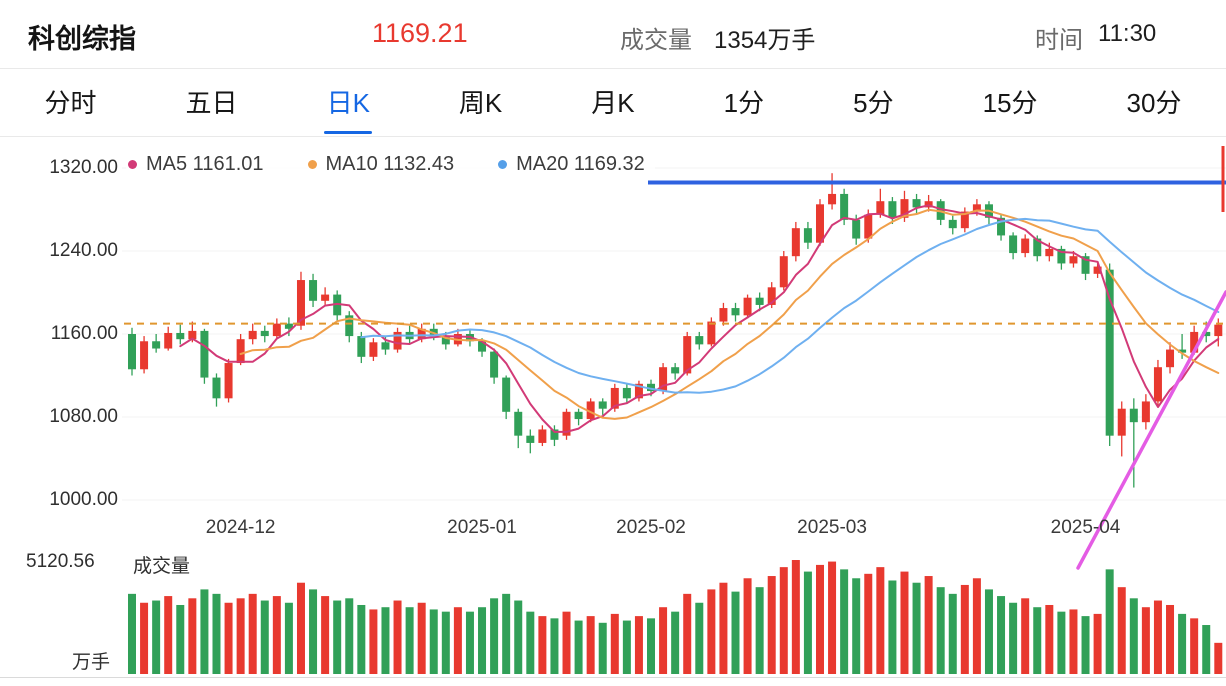  What do you see at coordinates (312, 164) in the screenshot?
I see `ma10-dot-icon` at bounding box center [312, 164].